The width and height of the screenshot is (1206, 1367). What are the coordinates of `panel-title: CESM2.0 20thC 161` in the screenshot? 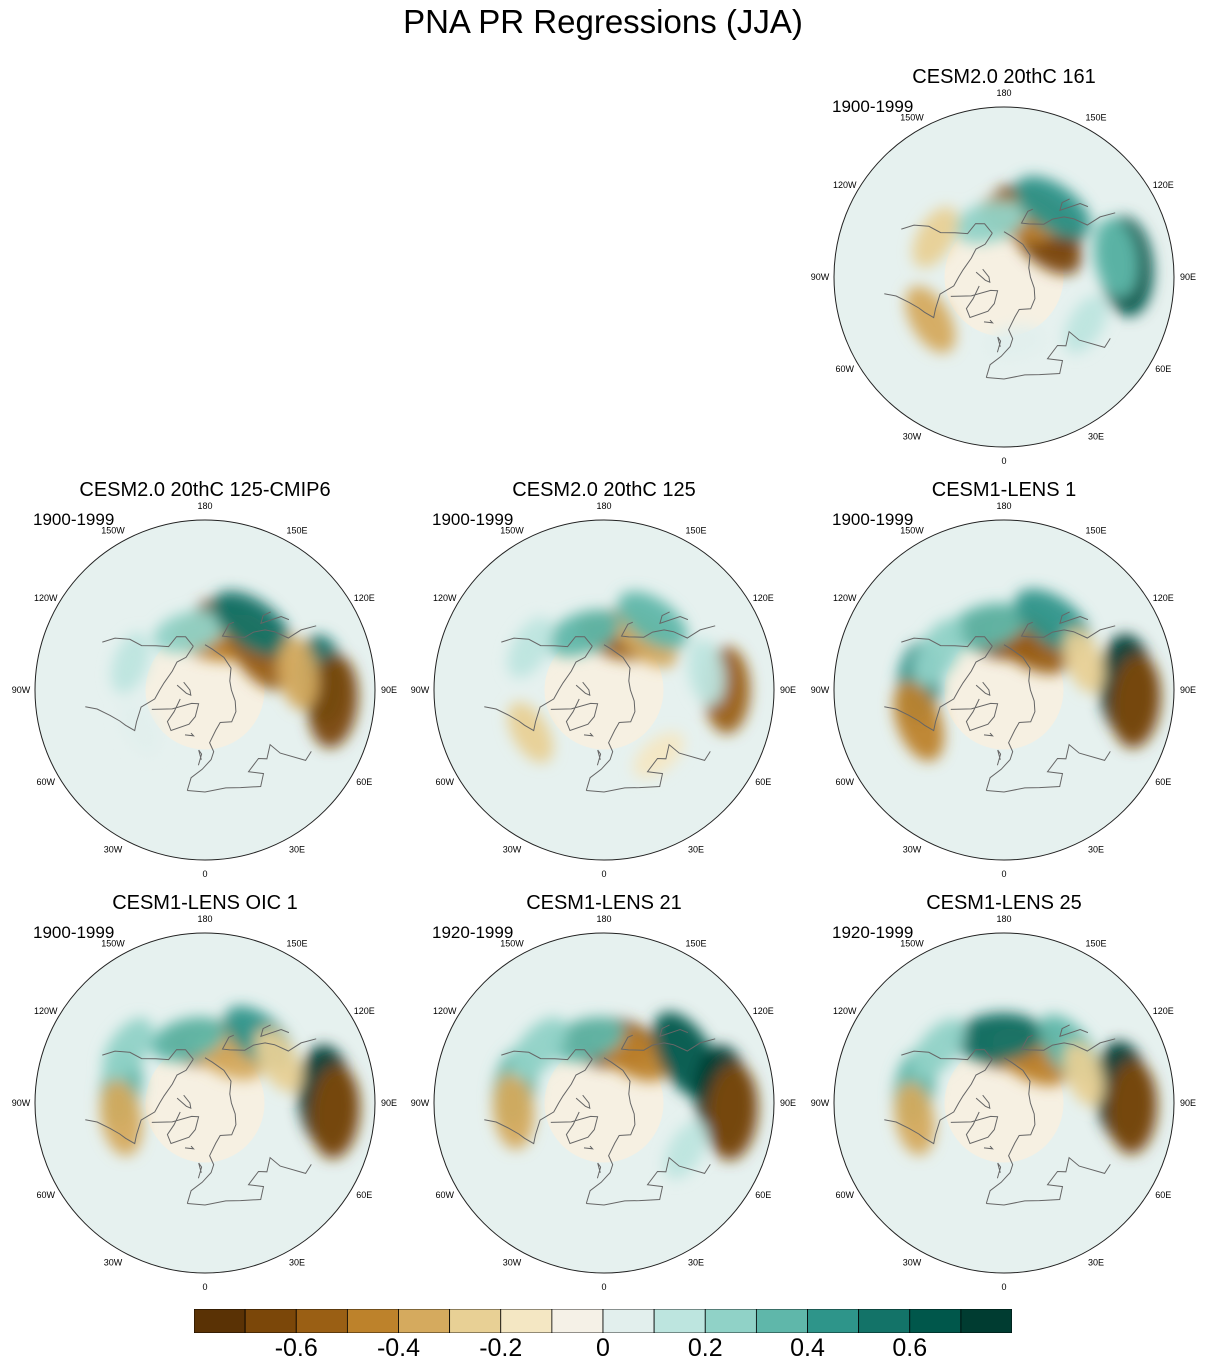 It's located at (1004, 77).